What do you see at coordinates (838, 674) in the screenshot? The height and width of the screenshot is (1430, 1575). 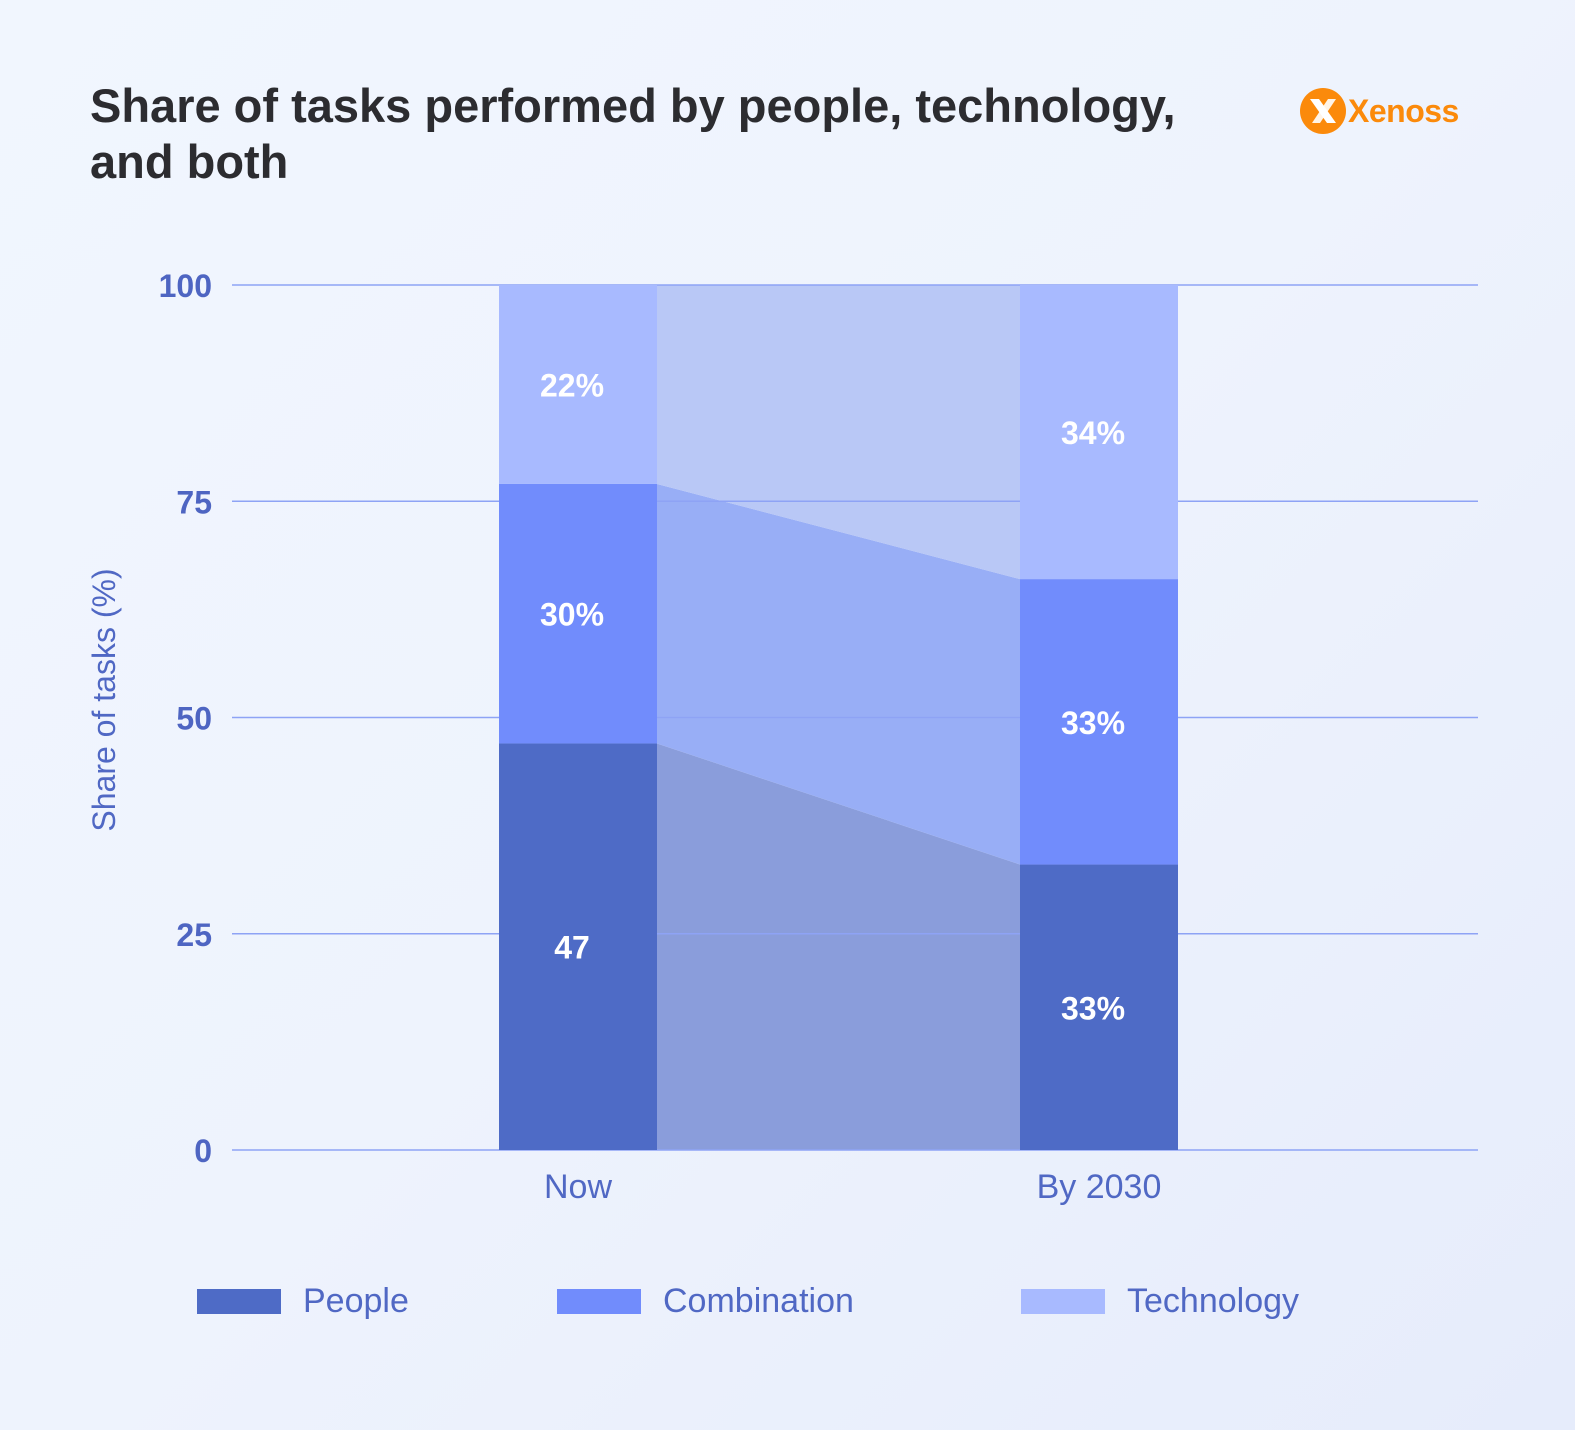 I see `flow-band-combination` at bounding box center [838, 674].